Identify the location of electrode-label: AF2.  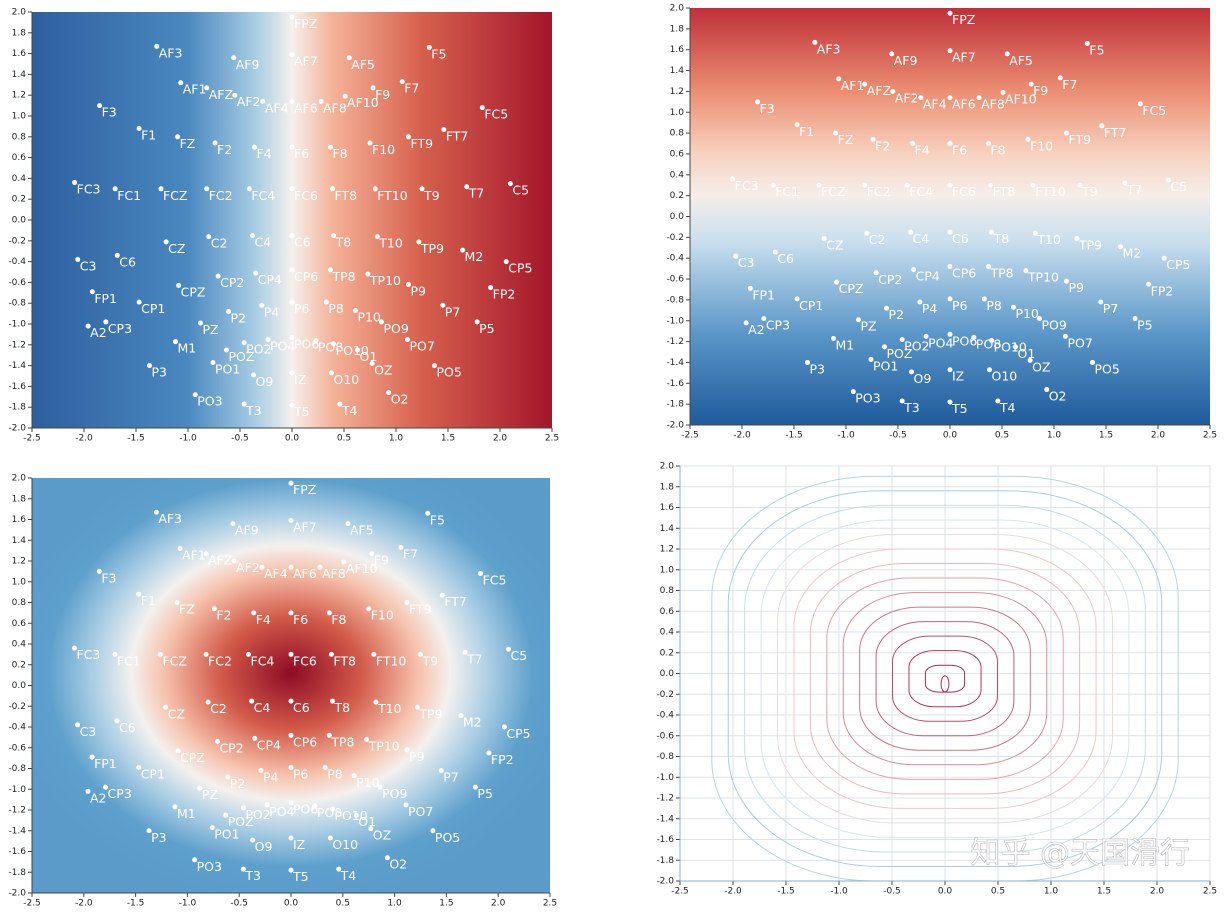
(248, 567).